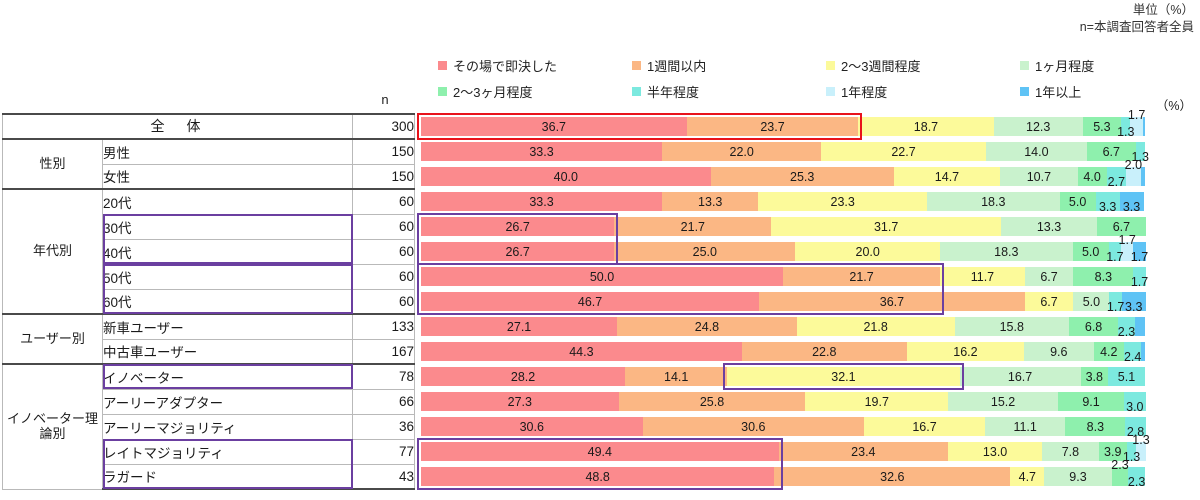  I want to click on bar-value-label: 16.7, so click(924, 426).